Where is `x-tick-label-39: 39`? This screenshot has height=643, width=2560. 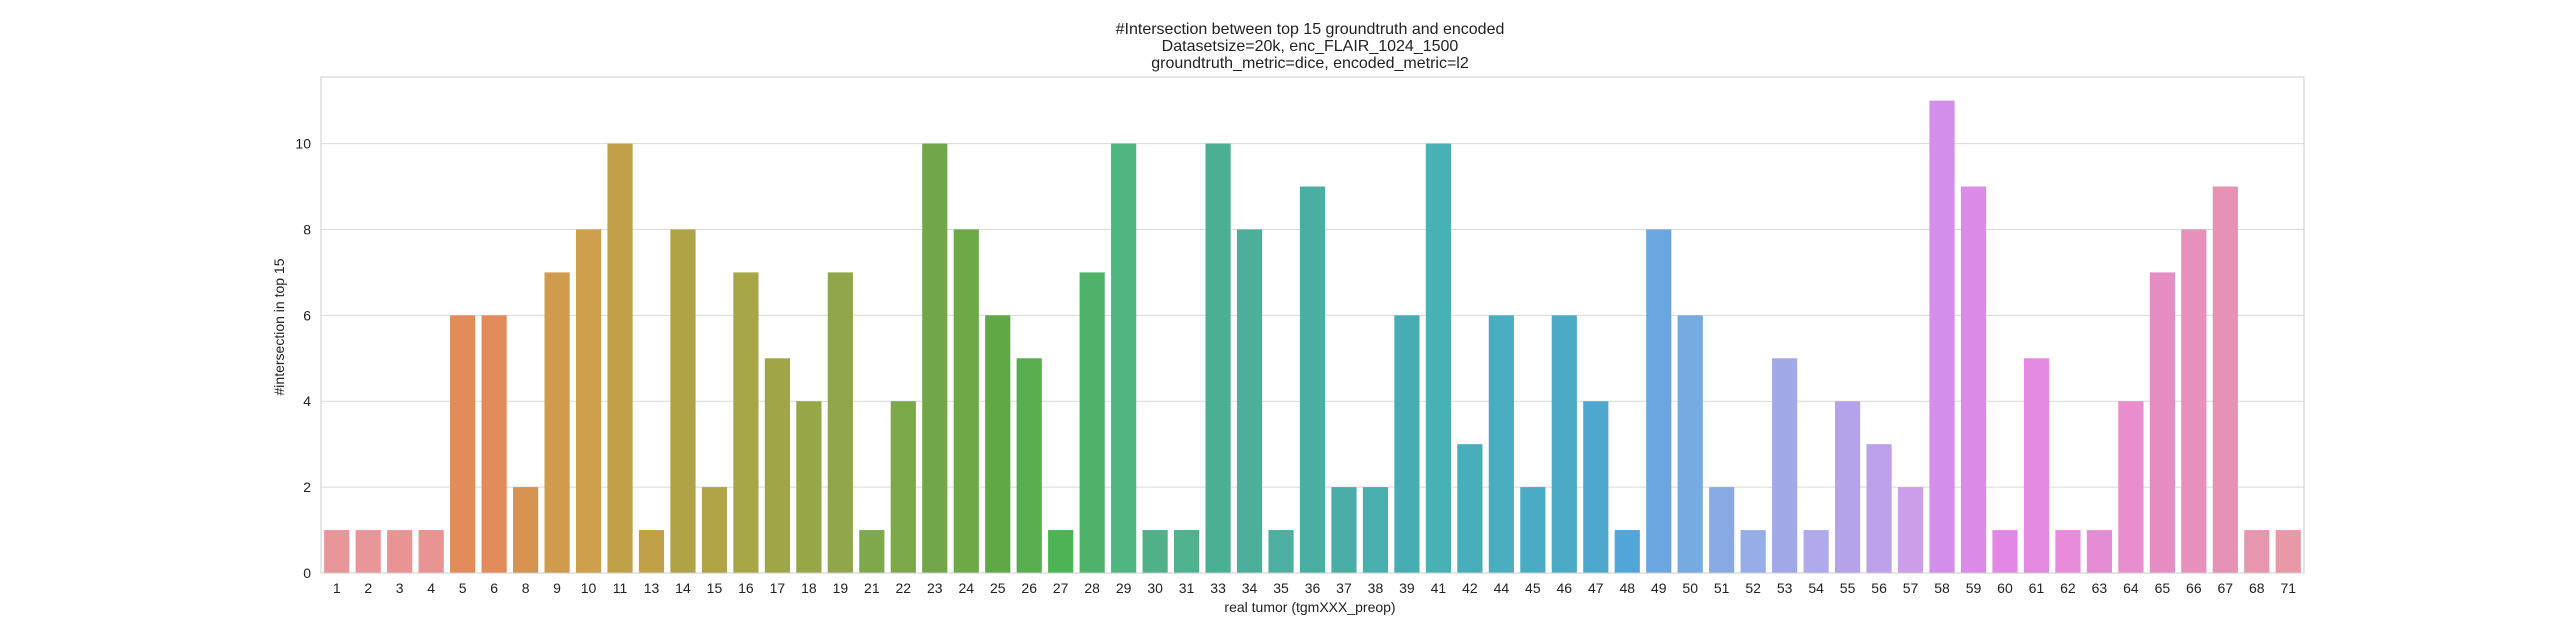 x-tick-label-39: 39 is located at coordinates (1407, 588).